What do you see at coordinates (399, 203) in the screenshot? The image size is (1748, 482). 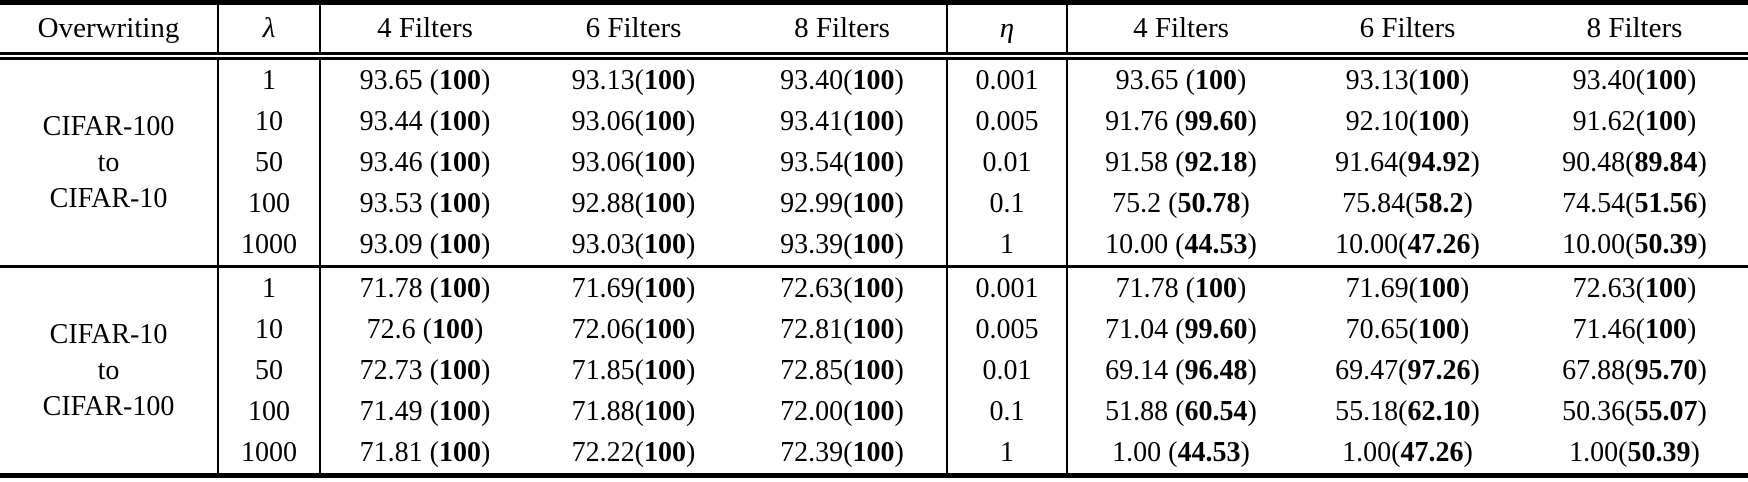 I see `accuracy-value: 93.53 (` at bounding box center [399, 203].